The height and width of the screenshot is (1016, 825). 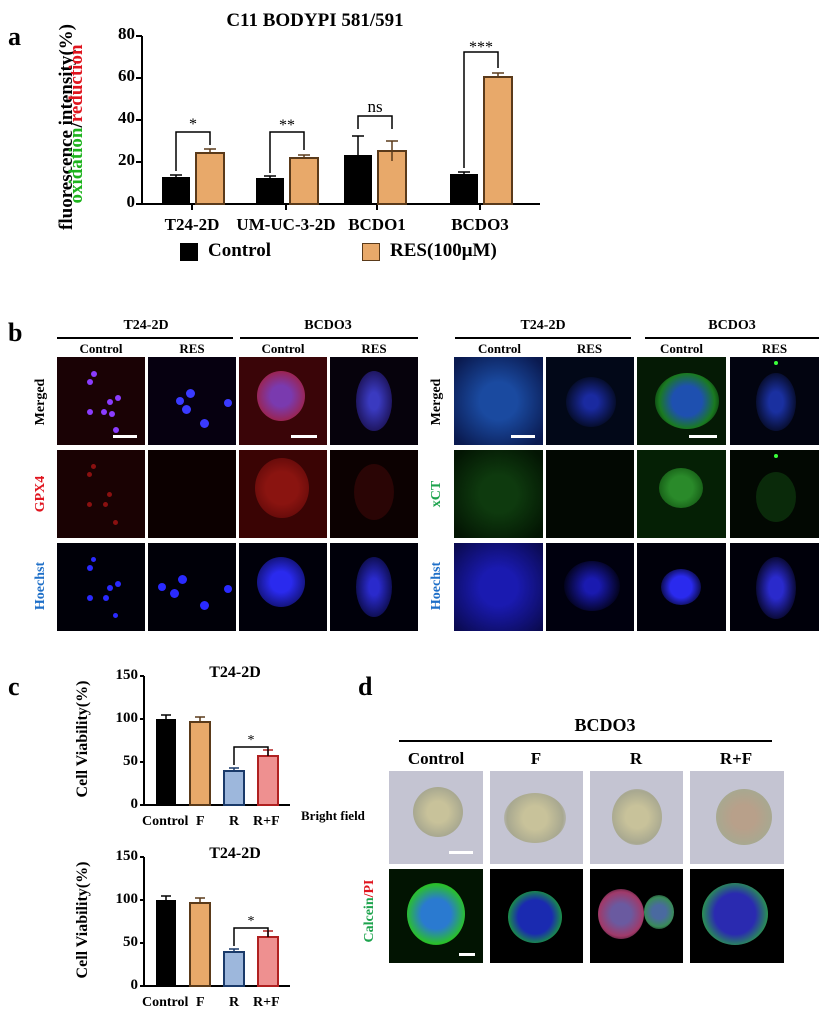 What do you see at coordinates (436, 758) in the screenshot?
I see `d-col-control: Control` at bounding box center [436, 758].